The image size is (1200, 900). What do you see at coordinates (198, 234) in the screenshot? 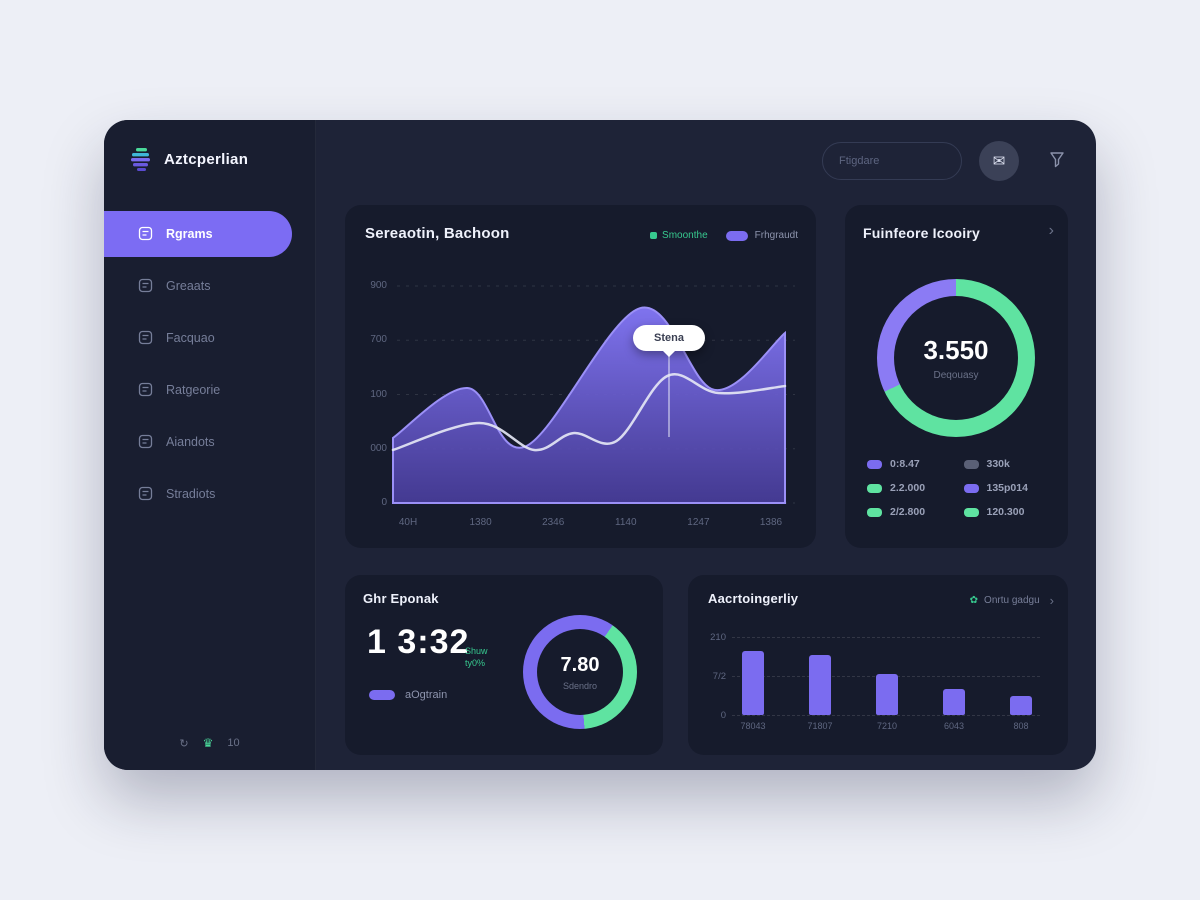
I see `sidebar-item-rgrams: Rgrams` at bounding box center [198, 234].